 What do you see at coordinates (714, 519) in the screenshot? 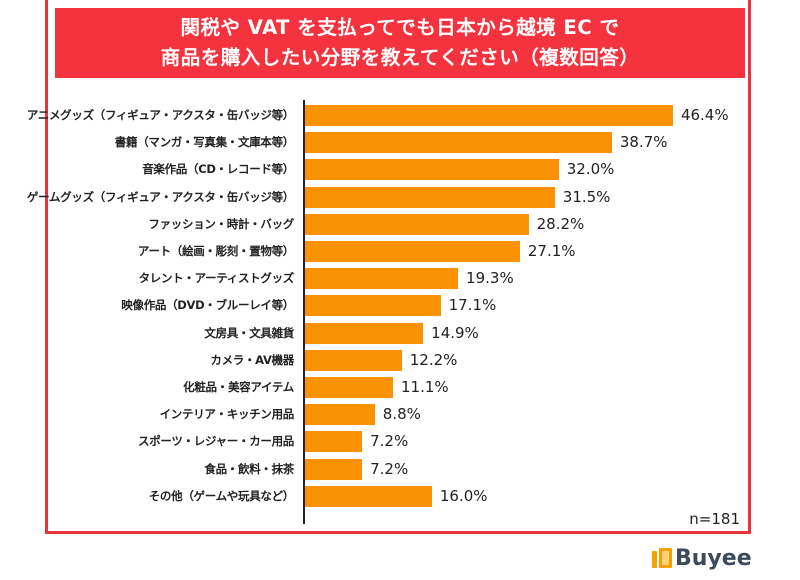
I see `sample-size-note: n=181` at bounding box center [714, 519].